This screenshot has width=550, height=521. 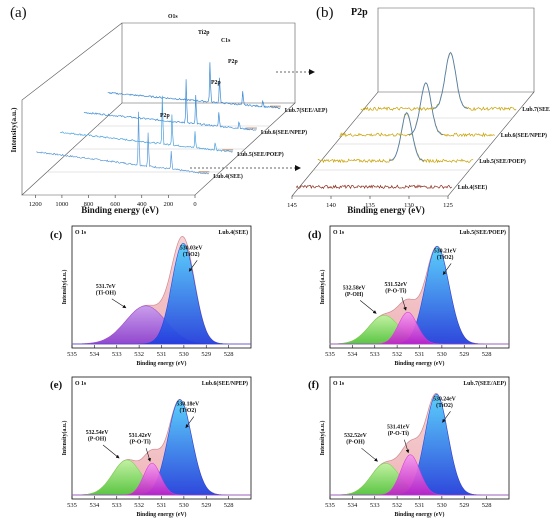 What do you see at coordinates (339, 233) in the screenshot?
I see `panel-d-title: O 1s` at bounding box center [339, 233].